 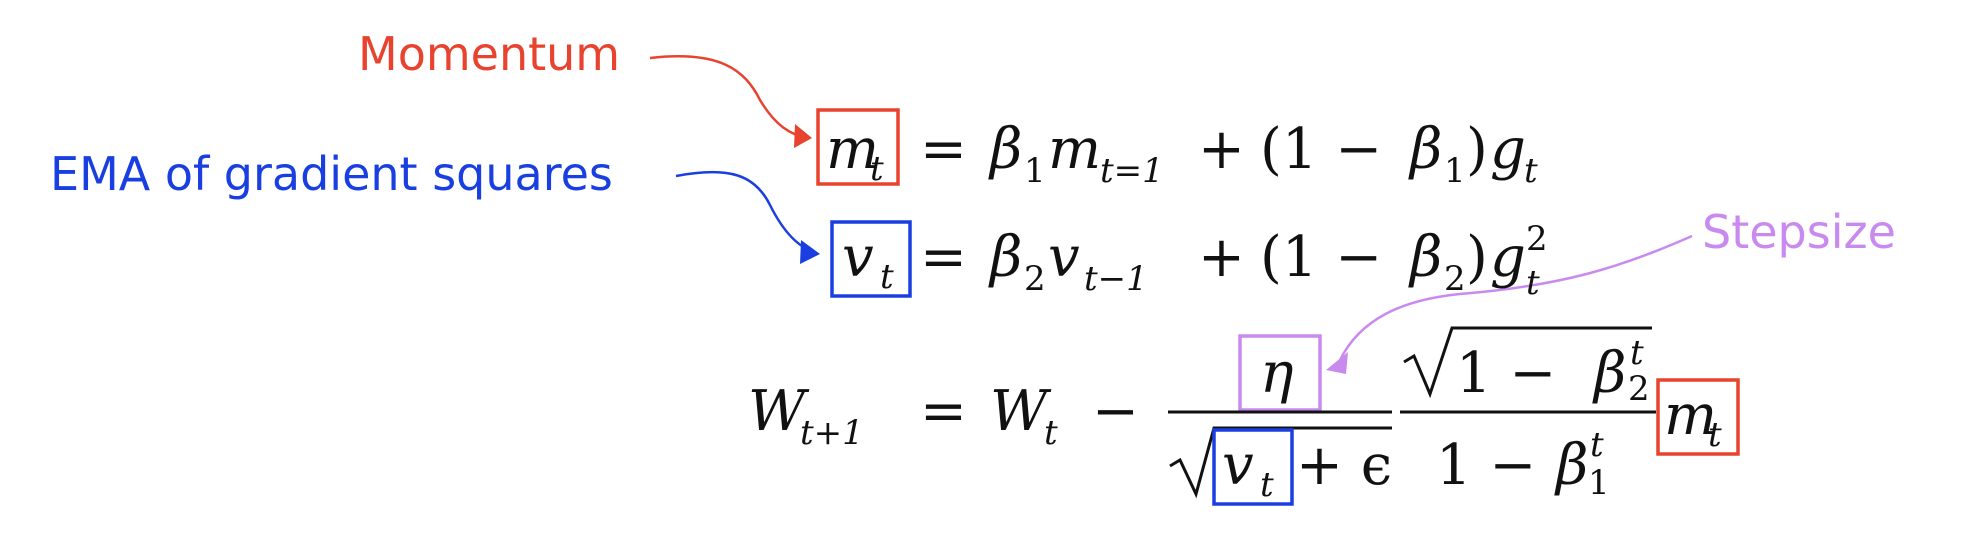 I want to click on eq3-v-sub: t, so click(x=1267, y=485).